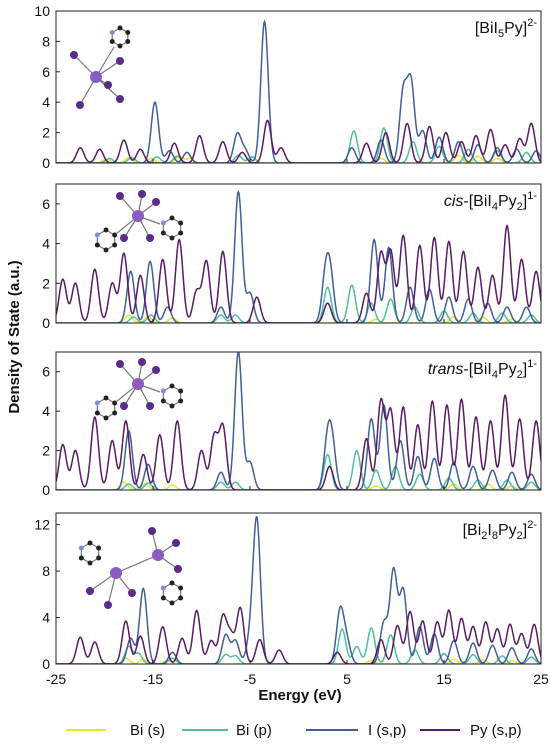 The height and width of the screenshot is (748, 550). What do you see at coordinates (444, 679) in the screenshot?
I see `x-tick-label: 15` at bounding box center [444, 679].